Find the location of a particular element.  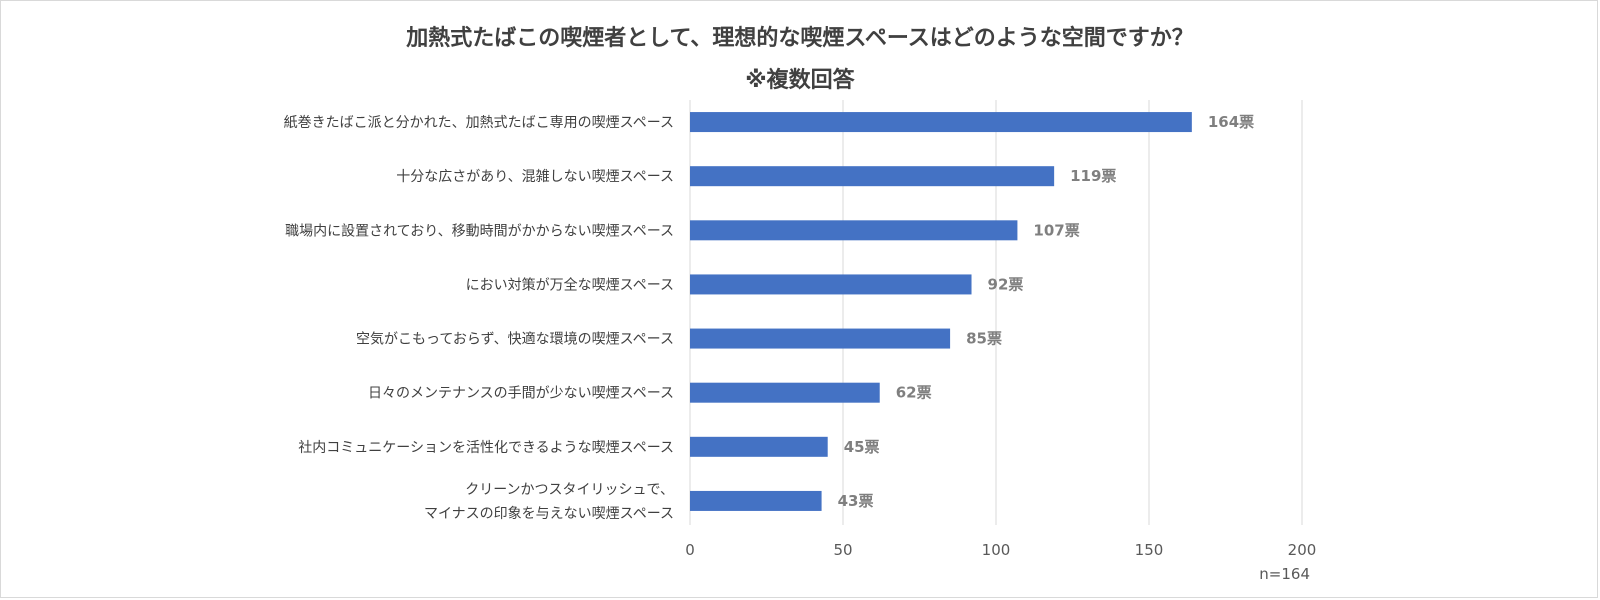

category-label-0: 紙巻きたばこ派と分かれた、加熱式たばこ専用の喫煙スペース is located at coordinates (479, 123).